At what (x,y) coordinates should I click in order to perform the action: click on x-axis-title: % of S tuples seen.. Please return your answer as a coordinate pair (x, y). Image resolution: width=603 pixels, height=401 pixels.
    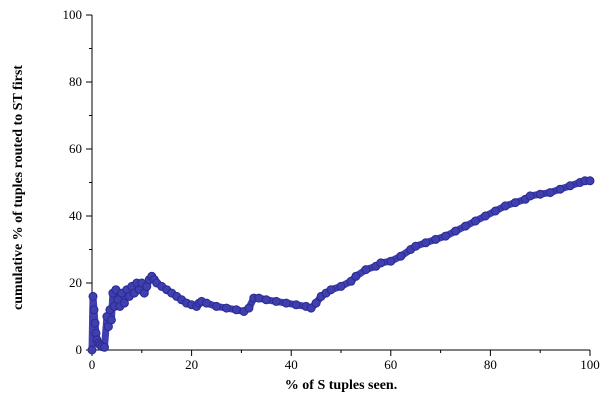
    Looking at the image, I should click on (341, 385).